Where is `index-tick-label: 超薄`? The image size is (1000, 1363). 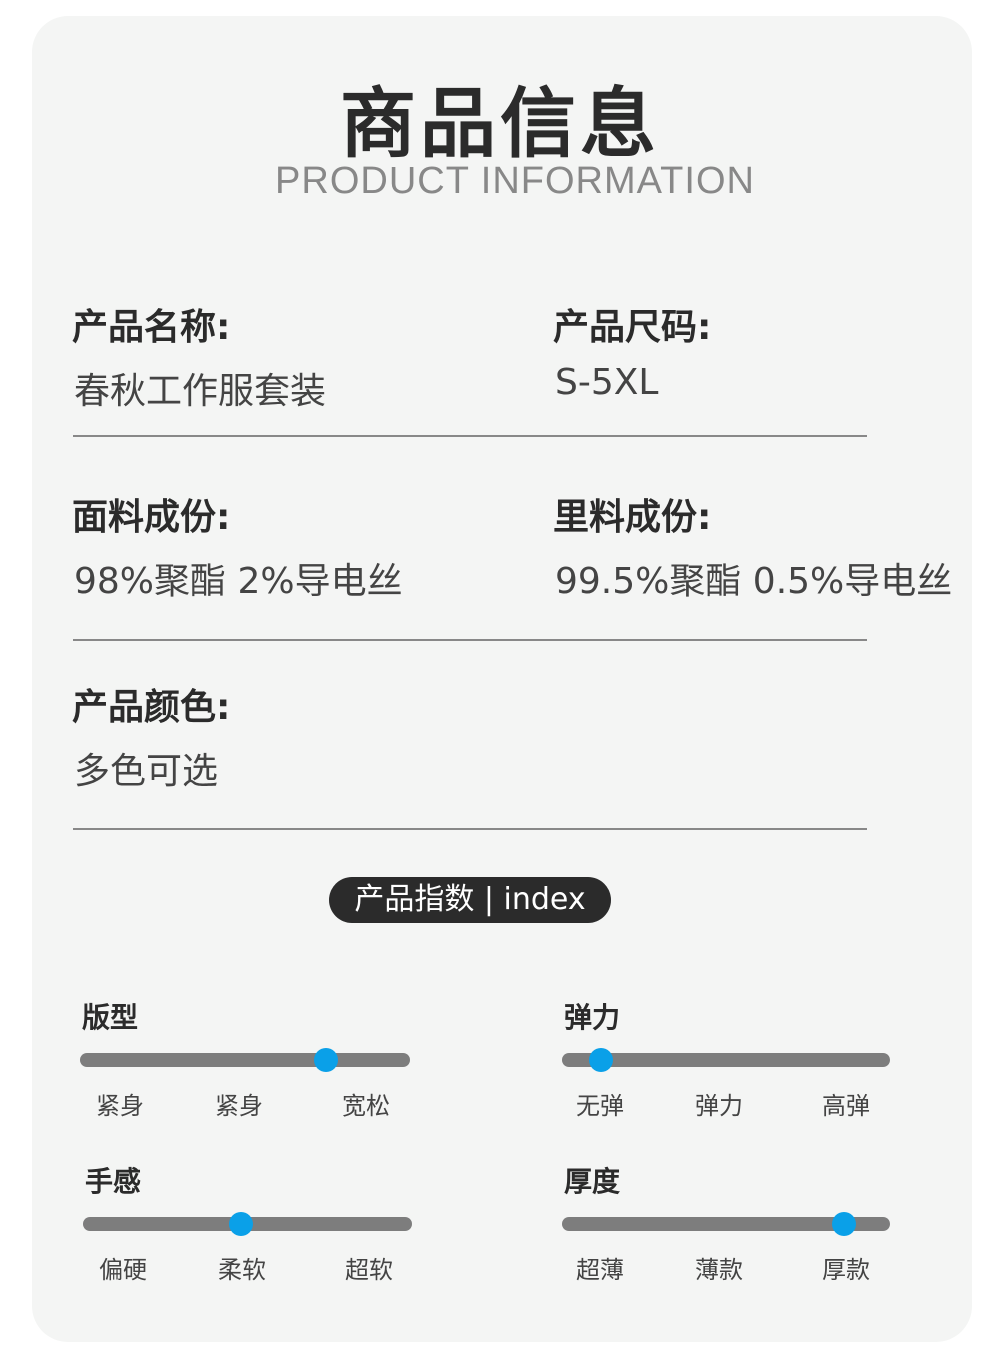 index-tick-label: 超薄 is located at coordinates (600, 1270).